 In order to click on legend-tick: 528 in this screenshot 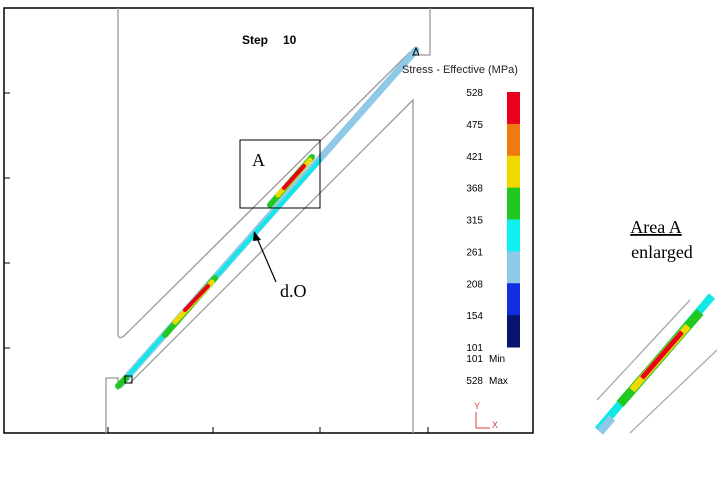, I will do `click(474, 93)`.